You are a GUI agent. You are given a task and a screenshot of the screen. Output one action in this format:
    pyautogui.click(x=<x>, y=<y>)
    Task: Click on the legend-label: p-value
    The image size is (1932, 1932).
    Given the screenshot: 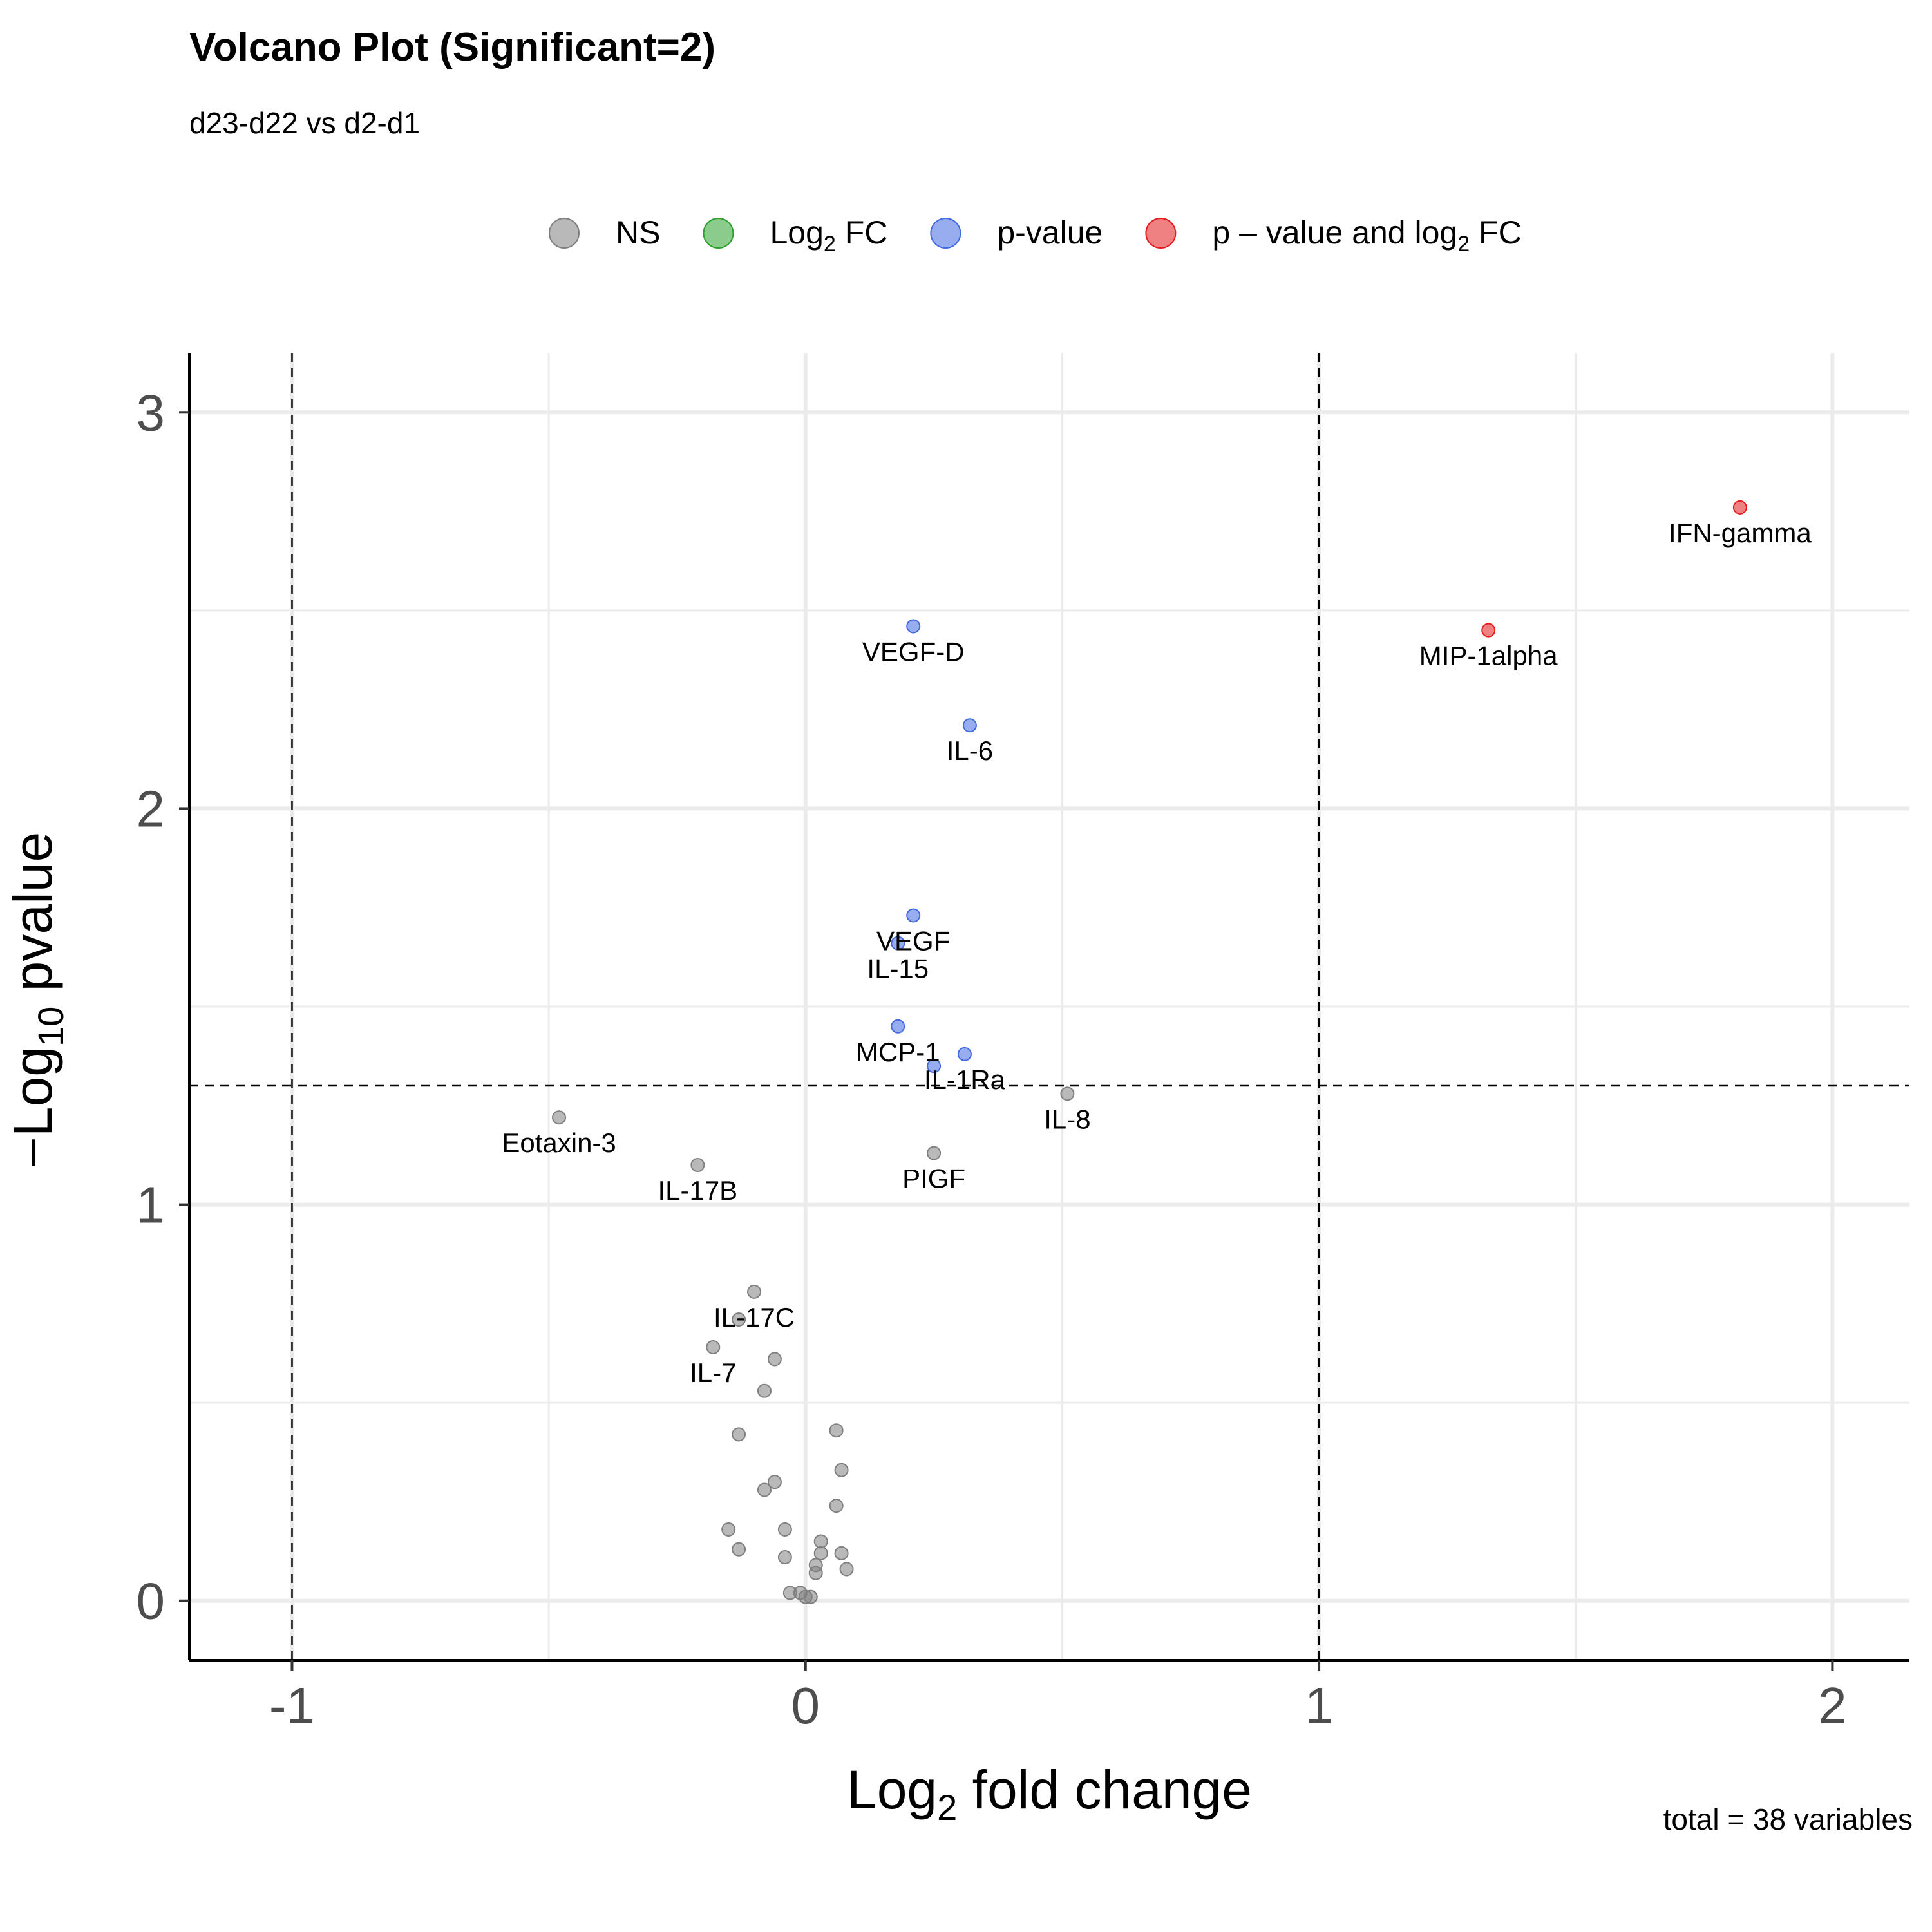 What is the action you would take?
    pyautogui.click(x=1050, y=232)
    